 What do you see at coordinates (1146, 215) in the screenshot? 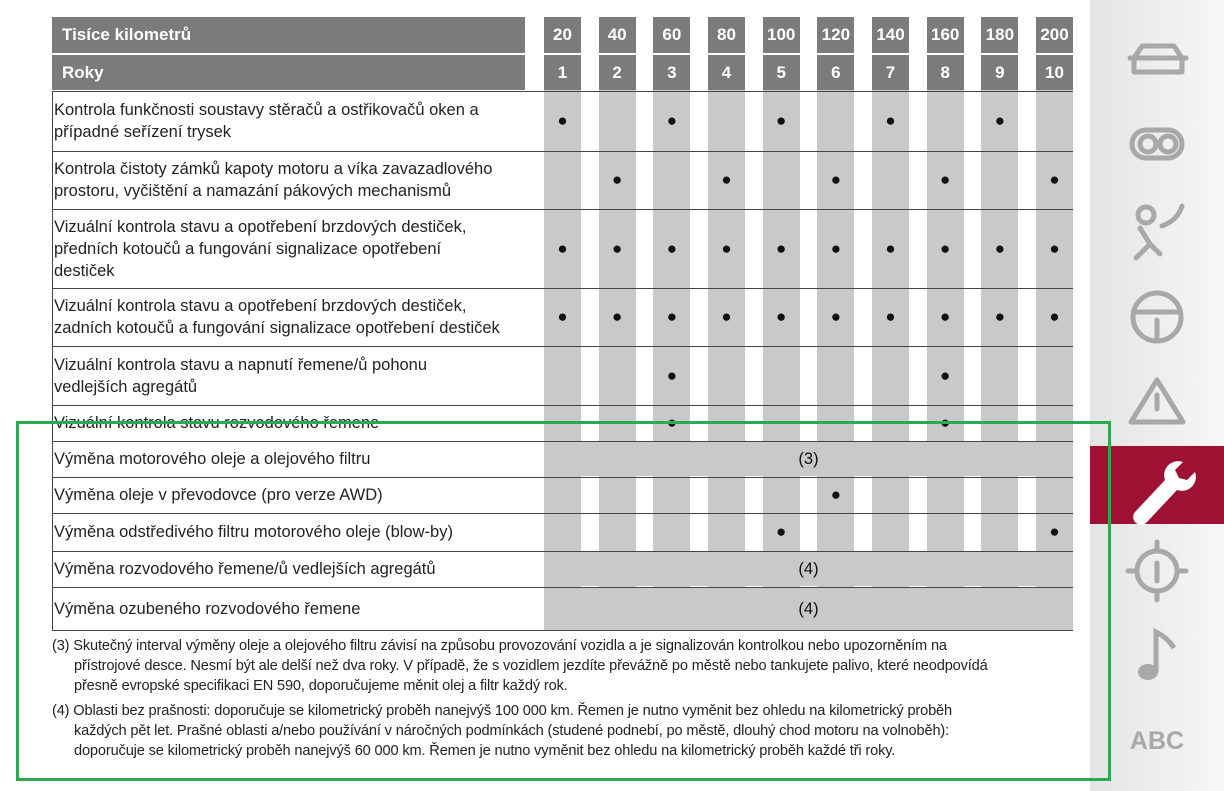
I see `airbag-icon` at bounding box center [1146, 215].